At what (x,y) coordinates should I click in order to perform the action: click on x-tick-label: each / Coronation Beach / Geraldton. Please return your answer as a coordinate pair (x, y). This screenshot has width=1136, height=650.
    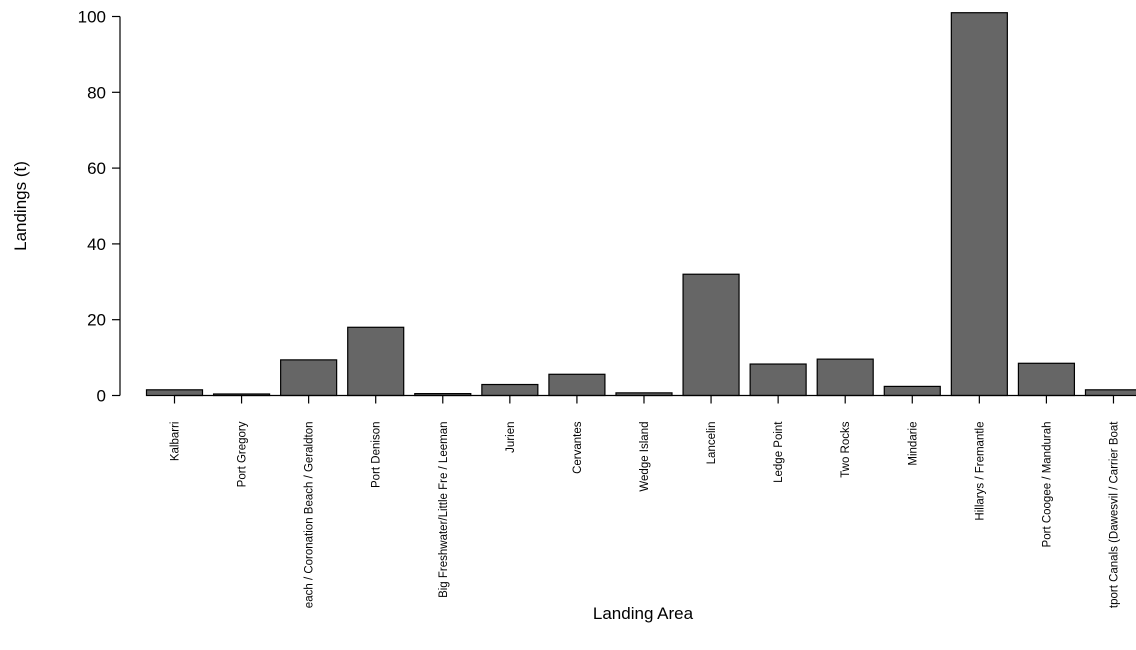
    Looking at the image, I should click on (310, 515).